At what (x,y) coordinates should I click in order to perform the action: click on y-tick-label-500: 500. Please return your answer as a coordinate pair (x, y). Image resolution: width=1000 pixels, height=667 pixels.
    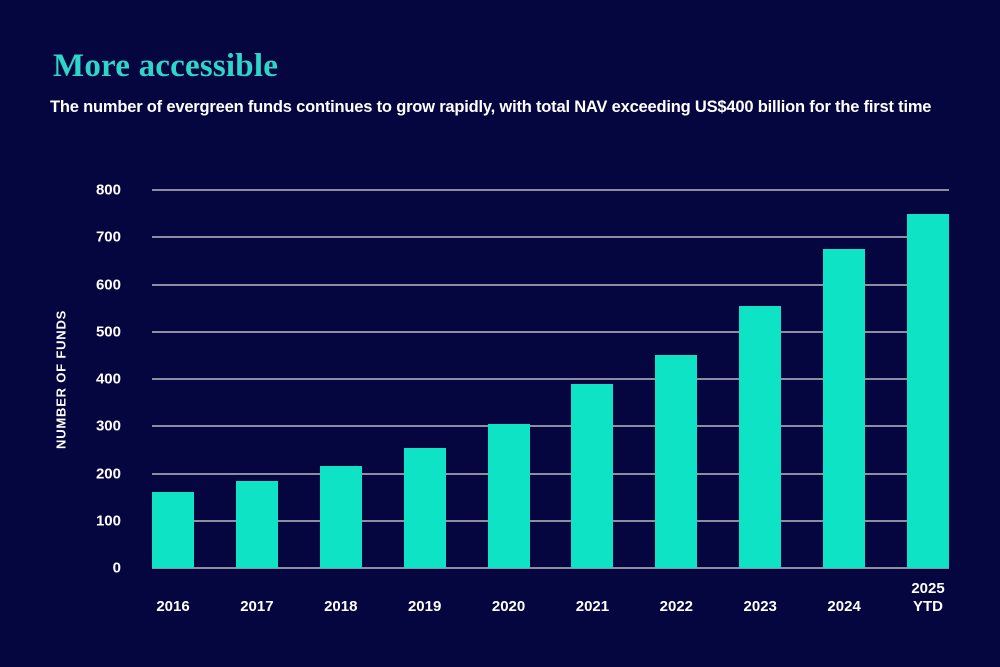
    Looking at the image, I should click on (108, 332).